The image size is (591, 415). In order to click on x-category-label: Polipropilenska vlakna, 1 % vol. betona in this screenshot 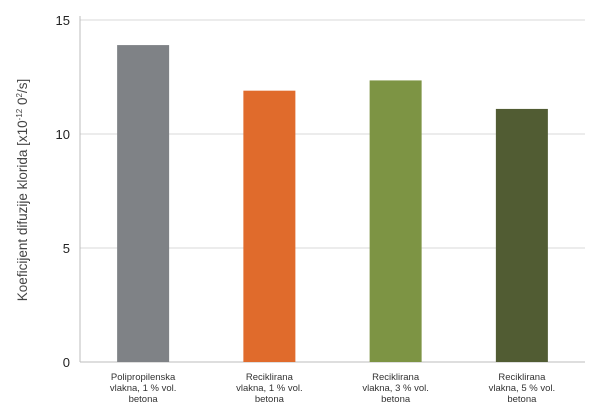, I will do `click(143, 388)`.